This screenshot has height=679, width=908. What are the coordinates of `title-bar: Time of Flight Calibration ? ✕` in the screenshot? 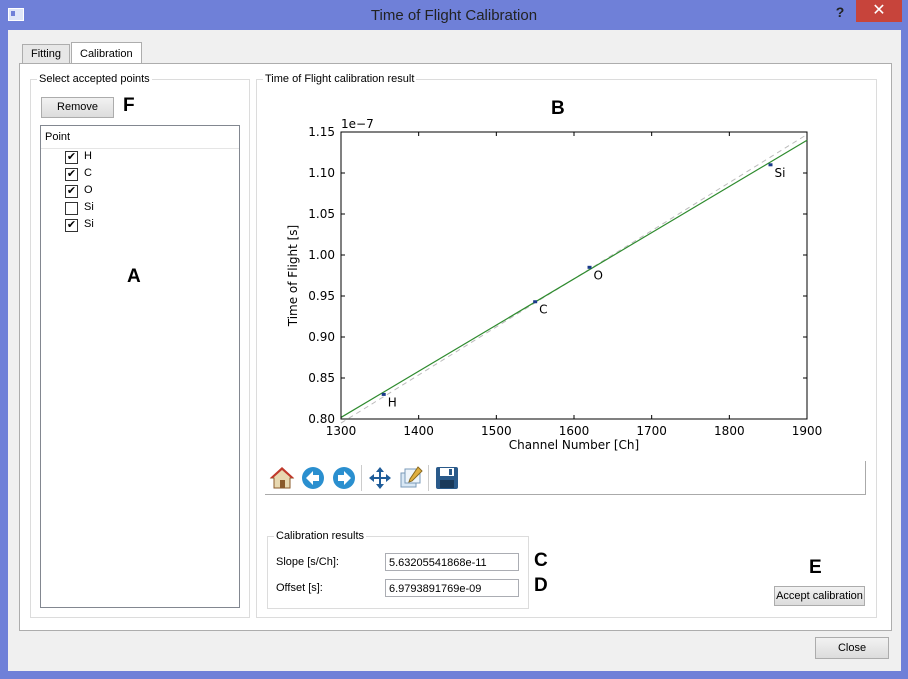 It's located at (454, 15).